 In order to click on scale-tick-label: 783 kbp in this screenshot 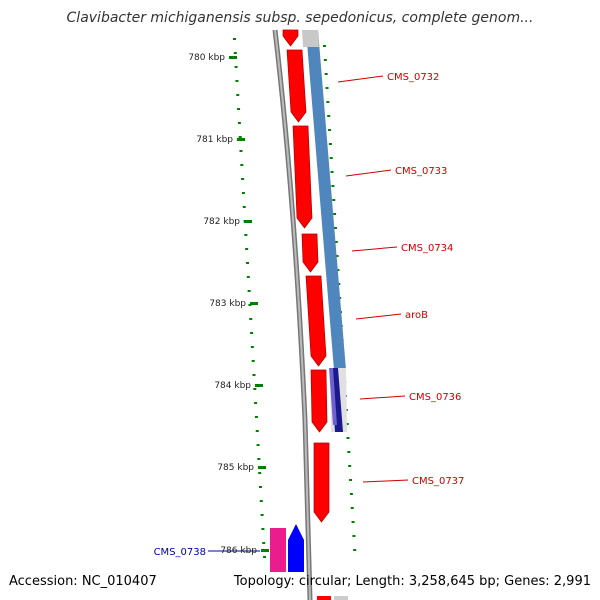, I will do `click(227, 304)`.